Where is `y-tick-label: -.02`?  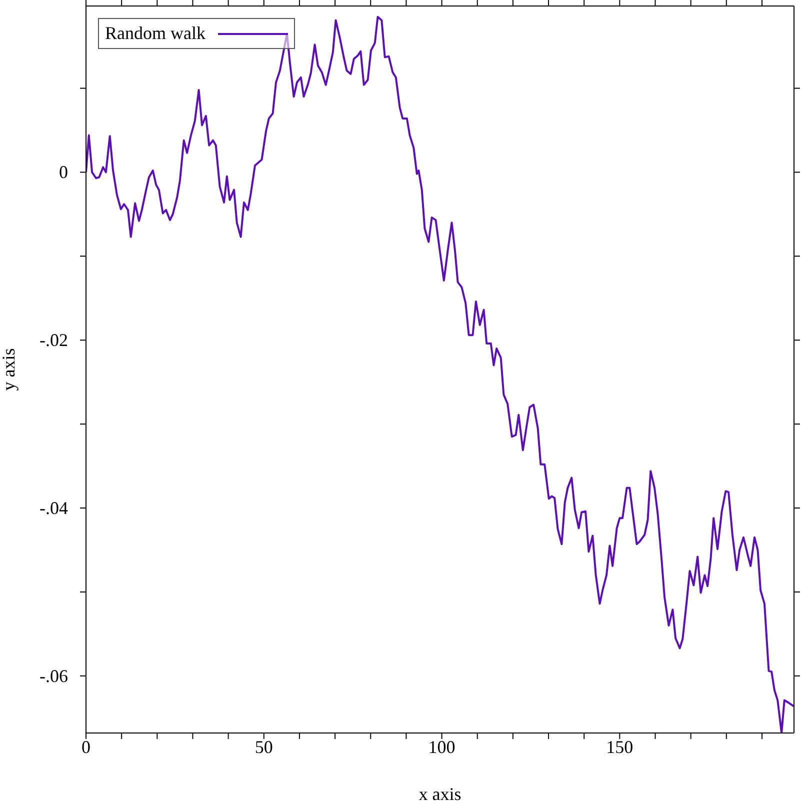 y-tick-label: -.02 is located at coordinates (54, 340).